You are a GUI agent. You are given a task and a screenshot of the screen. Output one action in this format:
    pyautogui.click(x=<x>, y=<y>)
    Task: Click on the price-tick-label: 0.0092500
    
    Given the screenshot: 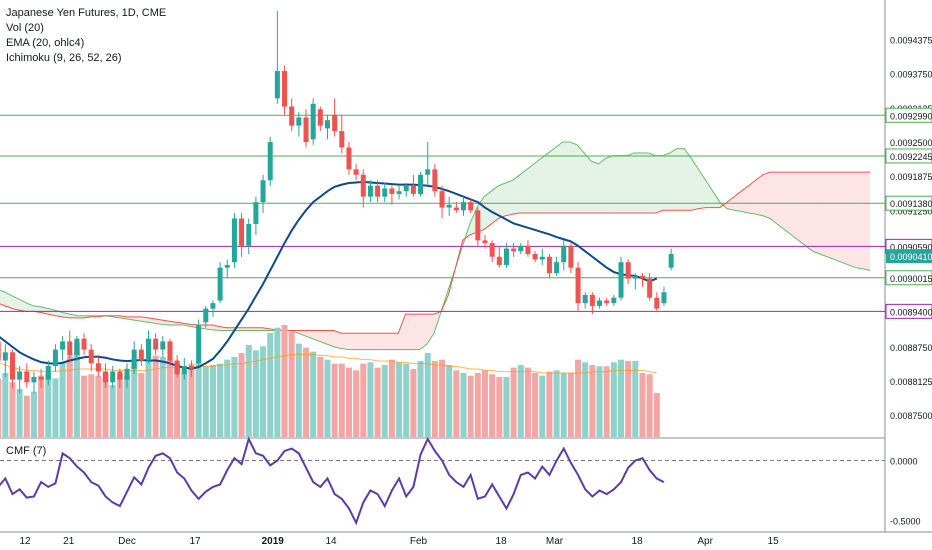 What is the action you would take?
    pyautogui.click(x=911, y=143)
    